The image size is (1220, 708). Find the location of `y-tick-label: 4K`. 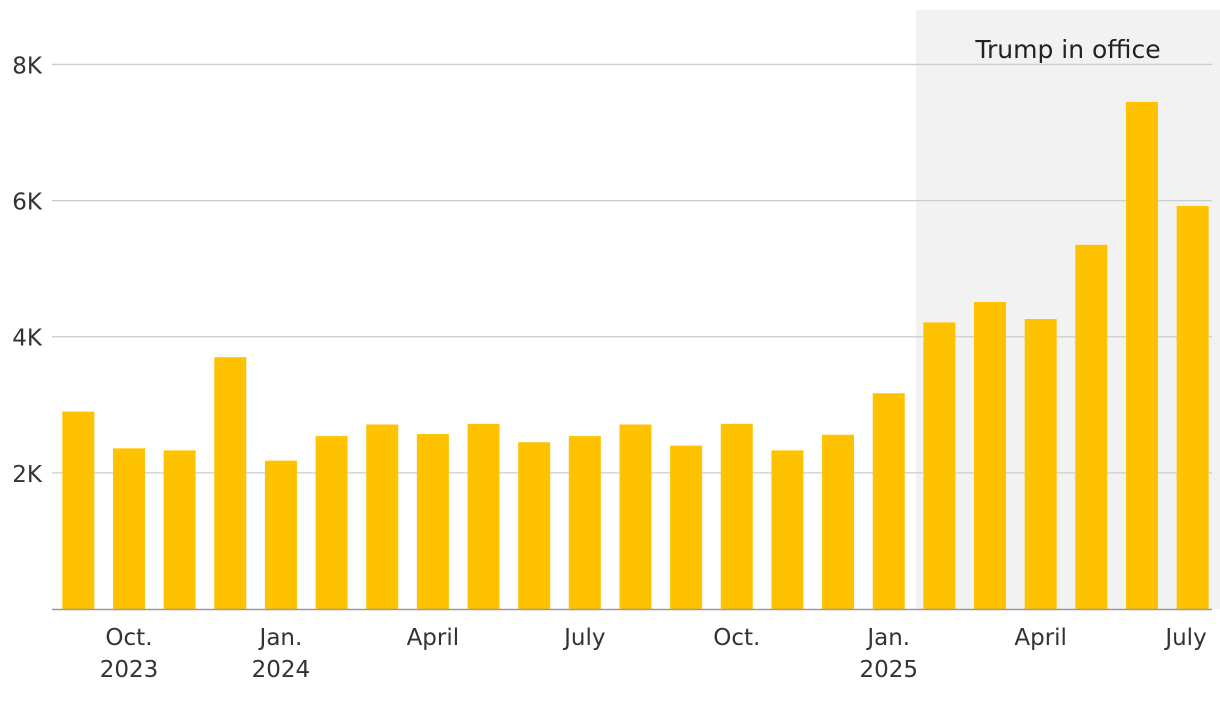

y-tick-label: 4K is located at coordinates (27, 339).